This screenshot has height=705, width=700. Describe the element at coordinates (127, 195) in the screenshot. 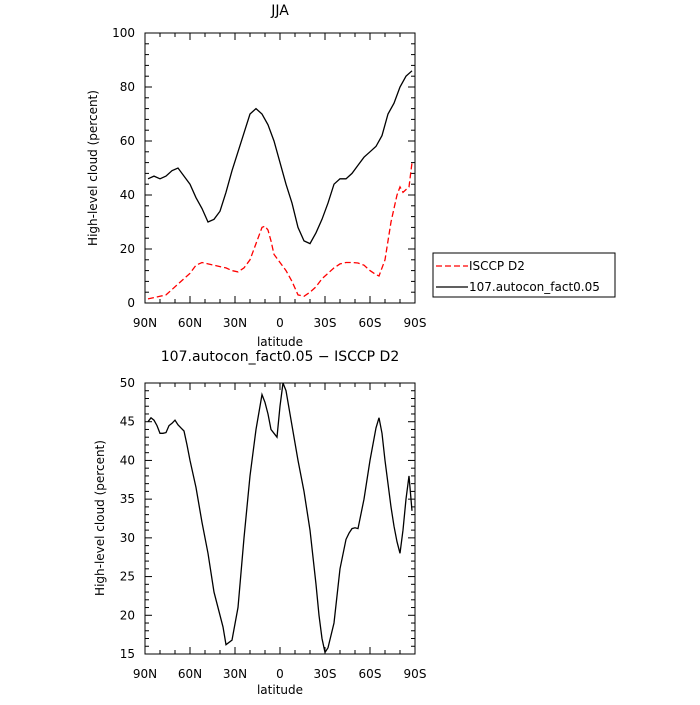

I see `top-y-tick-label: 40` at that location.